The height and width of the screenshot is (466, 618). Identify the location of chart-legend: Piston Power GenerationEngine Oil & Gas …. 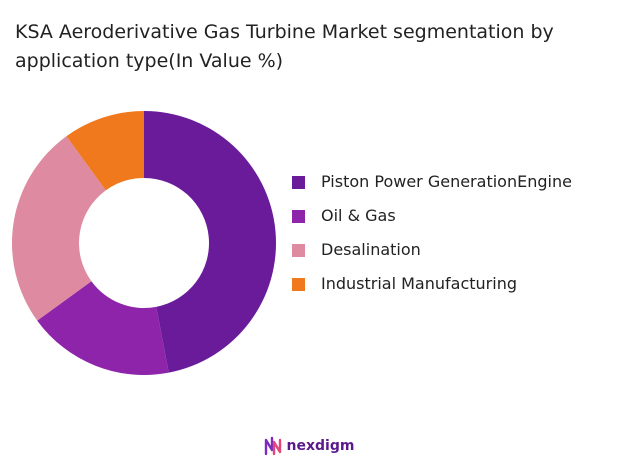
(447, 238).